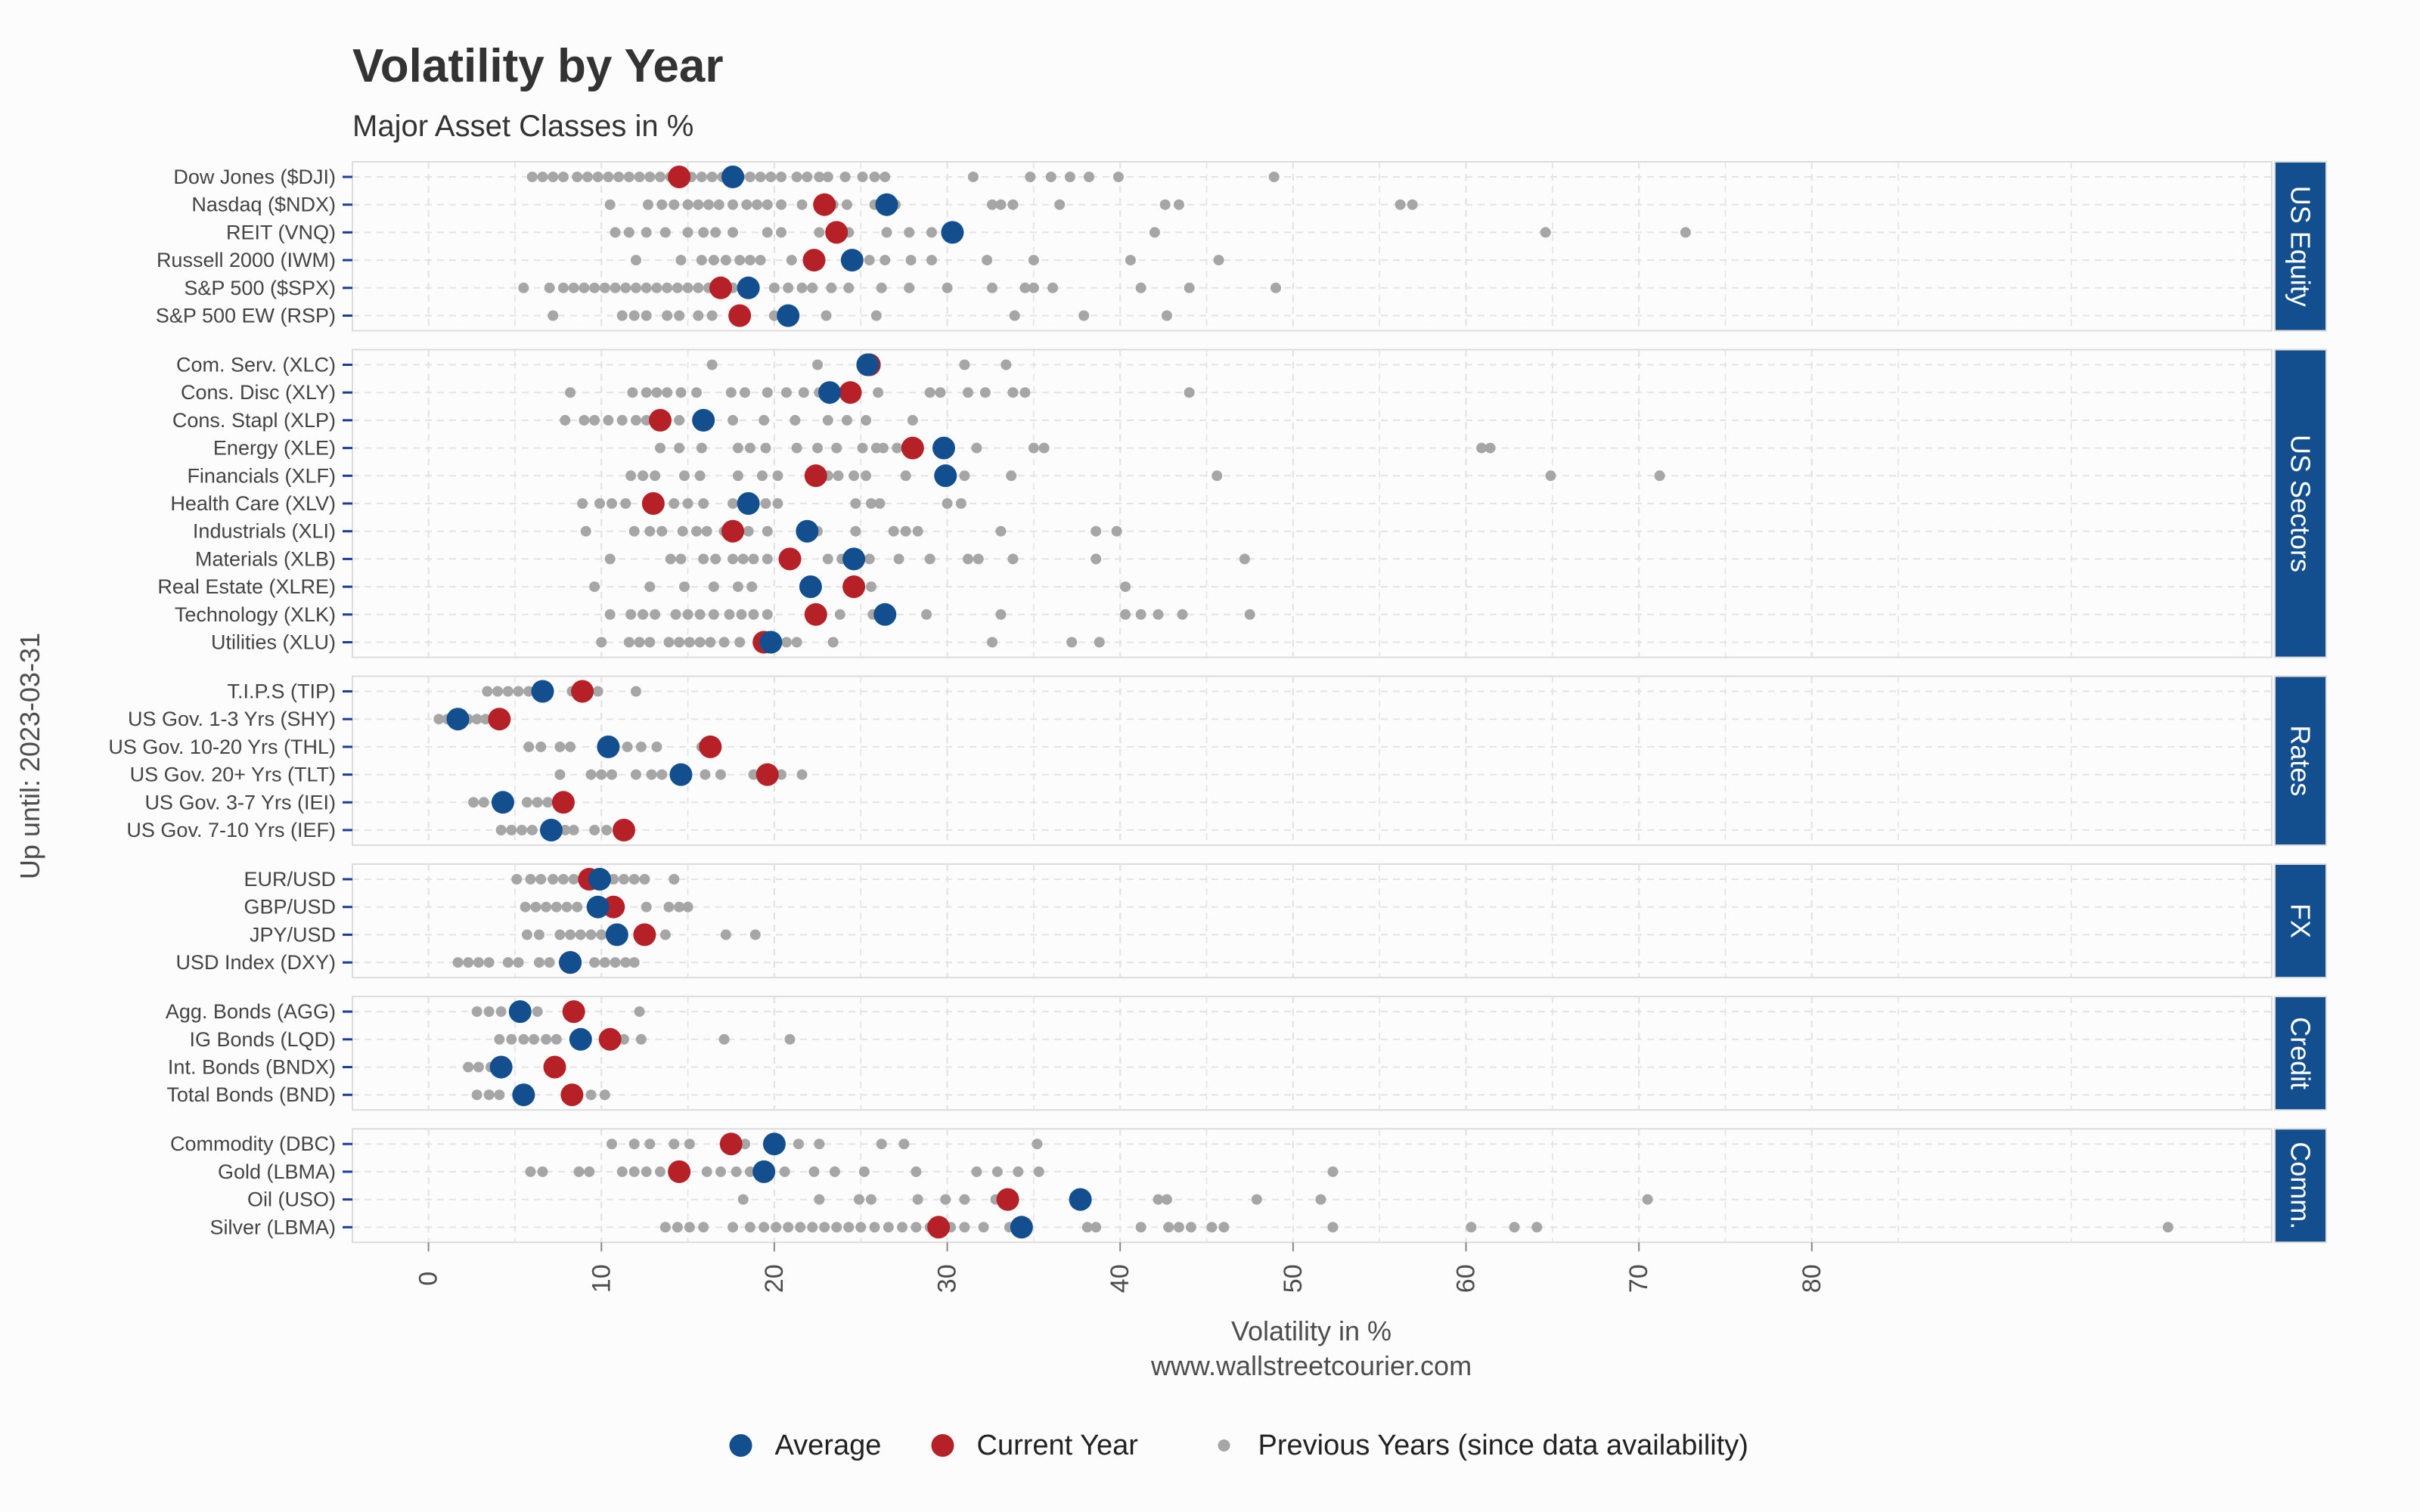 This screenshot has width=2420, height=1512. I want to click on panel-strip: US Sectors, so click(2300, 504).